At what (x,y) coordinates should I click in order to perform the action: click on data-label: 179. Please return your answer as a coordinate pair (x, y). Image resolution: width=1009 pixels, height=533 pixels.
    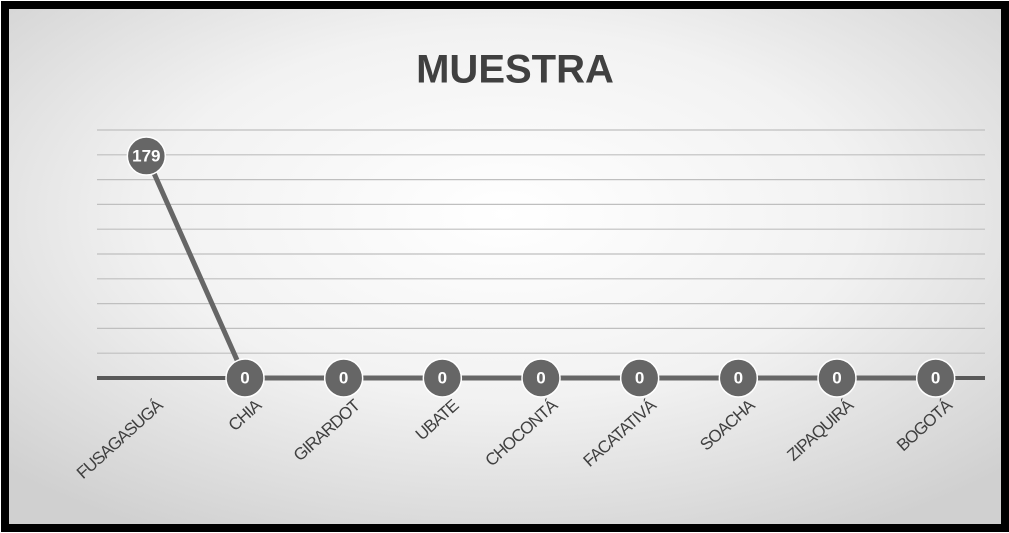
    Looking at the image, I should click on (146, 156).